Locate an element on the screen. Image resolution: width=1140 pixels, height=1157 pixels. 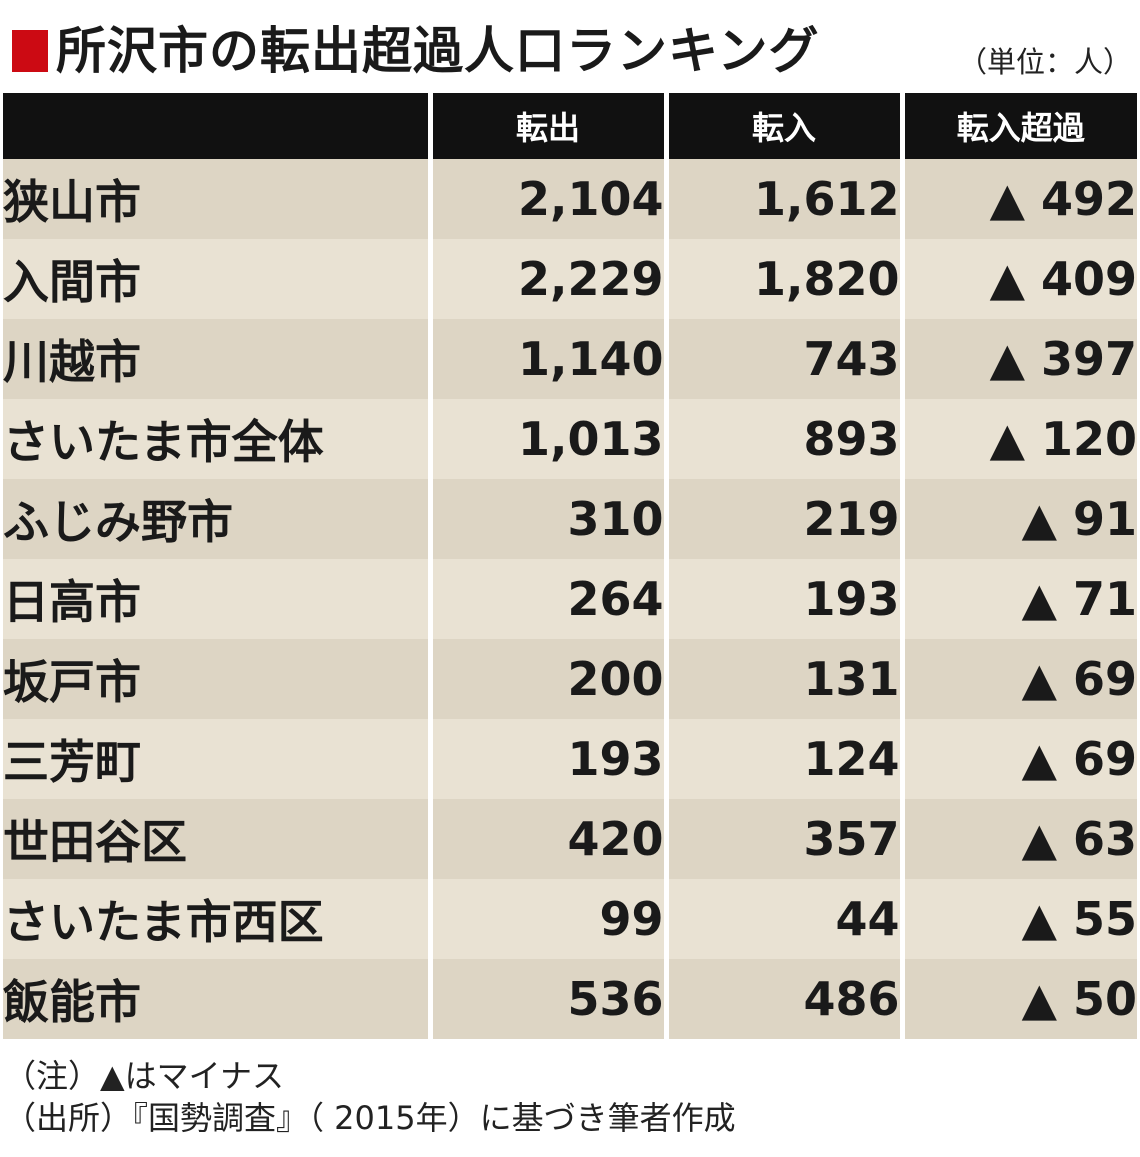
row-name: ふじみ野市 is located at coordinates (216, 519).